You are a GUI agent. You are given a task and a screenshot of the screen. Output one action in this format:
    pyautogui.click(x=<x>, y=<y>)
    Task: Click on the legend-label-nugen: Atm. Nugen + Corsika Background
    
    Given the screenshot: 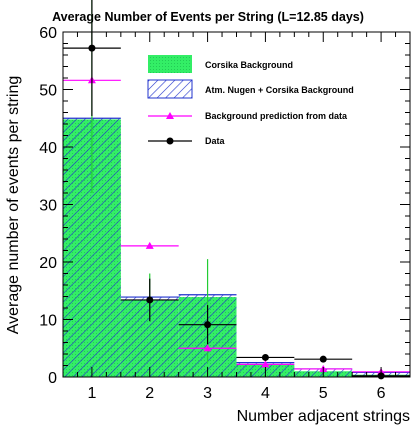 What is the action you would take?
    pyautogui.click(x=279, y=90)
    